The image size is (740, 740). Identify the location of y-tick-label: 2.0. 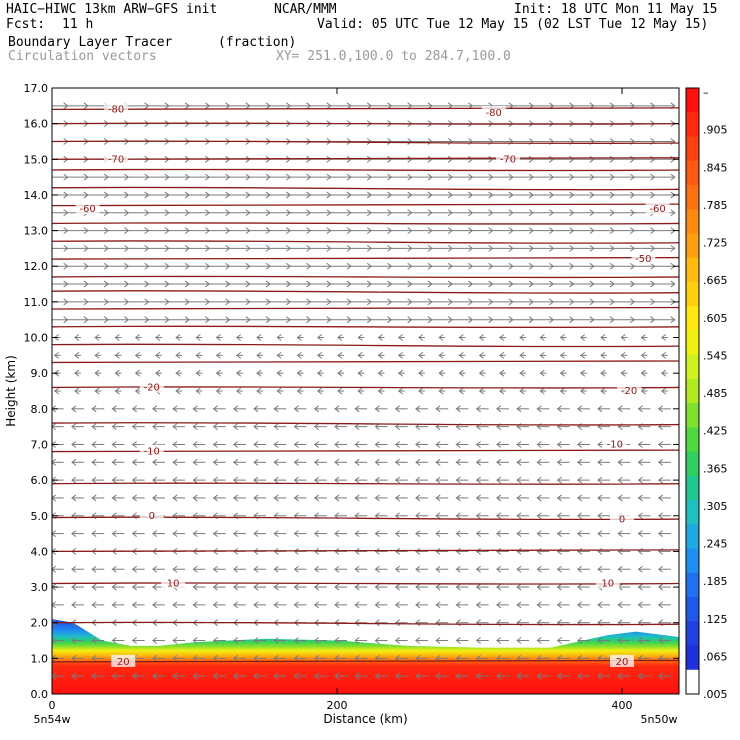
(40, 623).